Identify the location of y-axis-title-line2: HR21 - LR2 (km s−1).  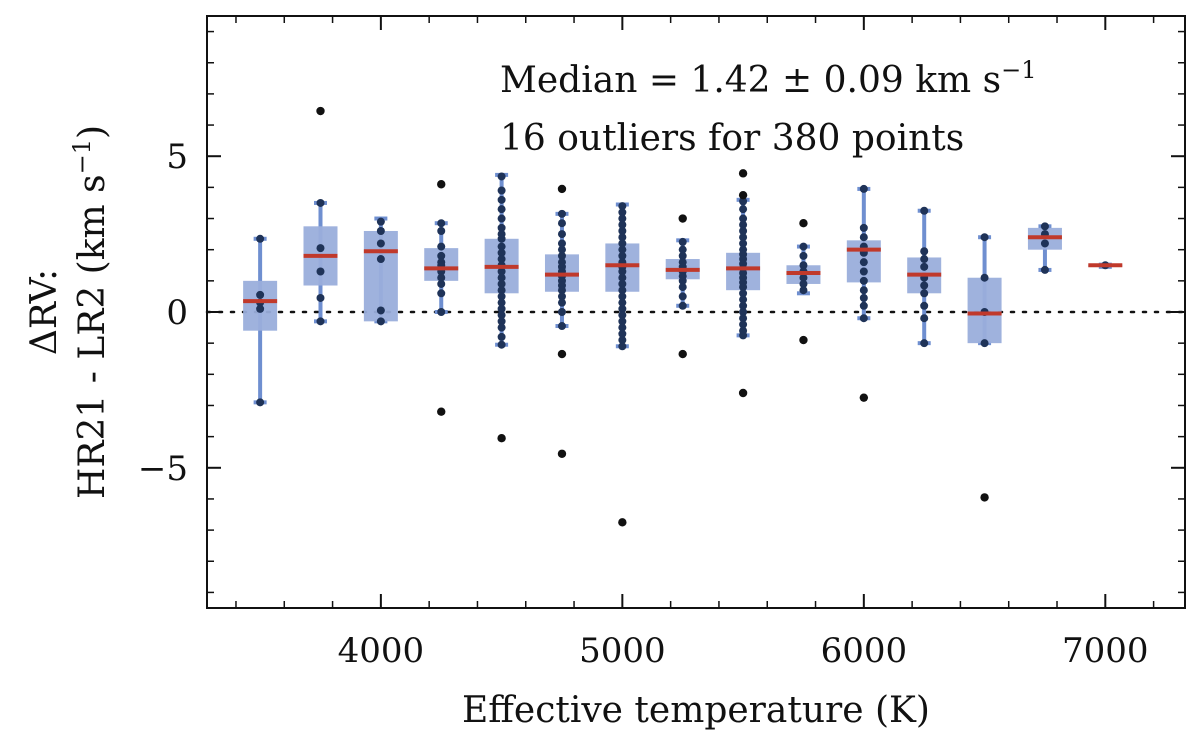
(90, 312).